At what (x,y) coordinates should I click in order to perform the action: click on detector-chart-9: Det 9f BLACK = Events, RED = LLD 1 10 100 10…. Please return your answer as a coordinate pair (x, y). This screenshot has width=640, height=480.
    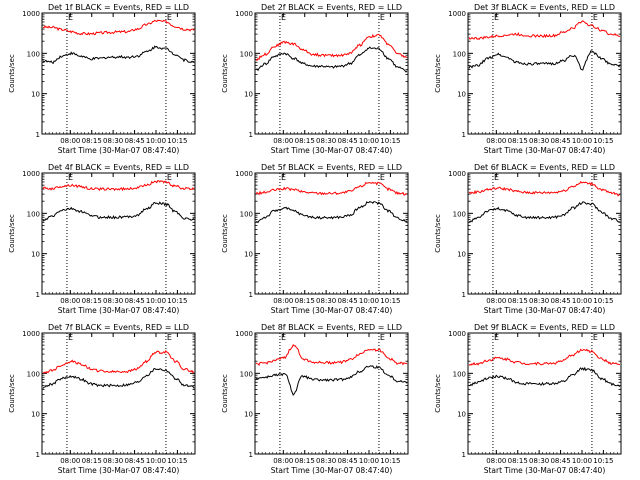
    Looking at the image, I should click on (528, 399).